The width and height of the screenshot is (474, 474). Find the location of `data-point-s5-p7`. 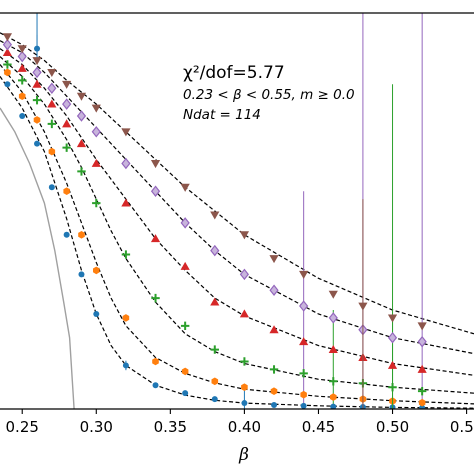

data-point-s5-p7 is located at coordinates (126, 132).